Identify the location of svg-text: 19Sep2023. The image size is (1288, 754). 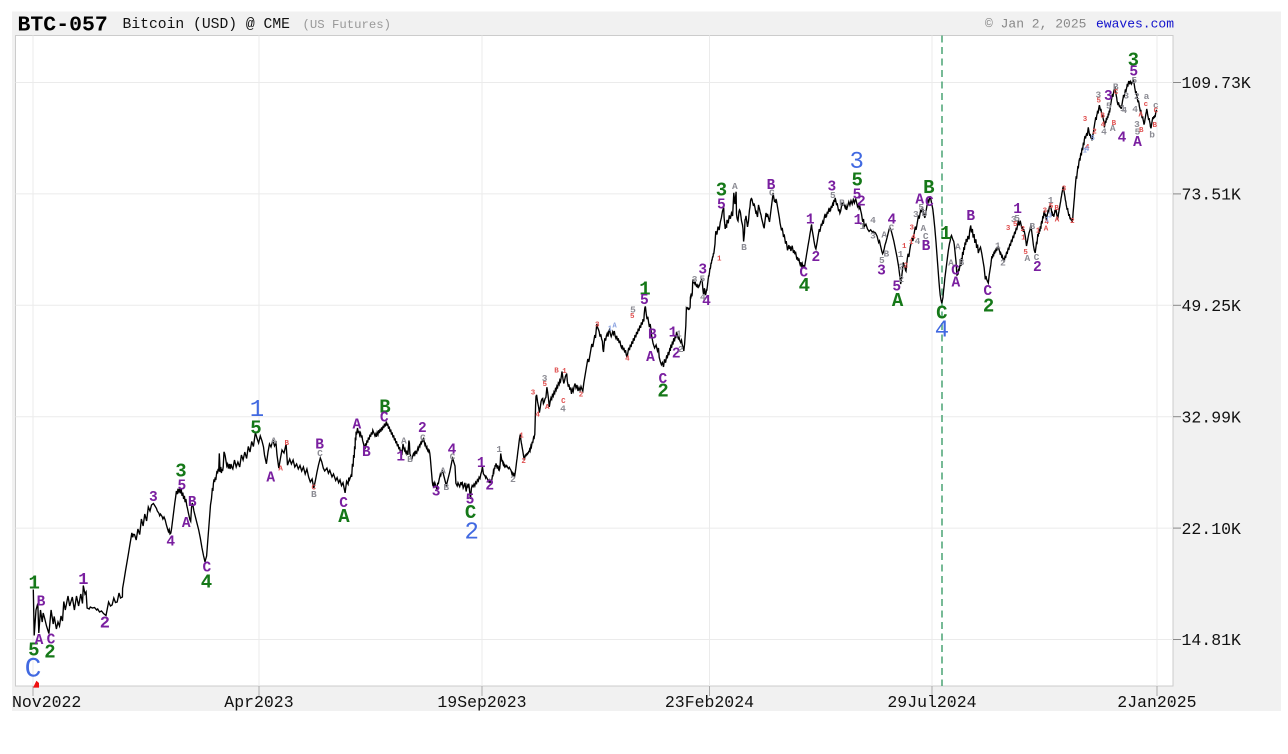
(481, 702).